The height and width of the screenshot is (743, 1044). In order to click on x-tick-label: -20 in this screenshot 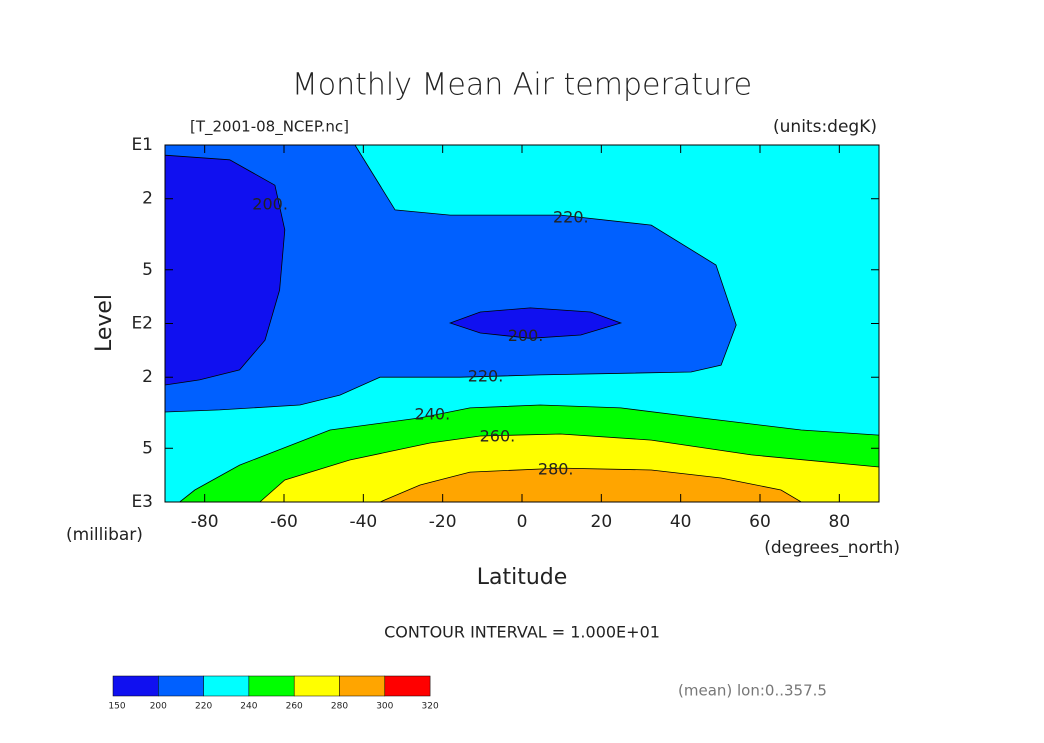, I will do `click(443, 522)`.